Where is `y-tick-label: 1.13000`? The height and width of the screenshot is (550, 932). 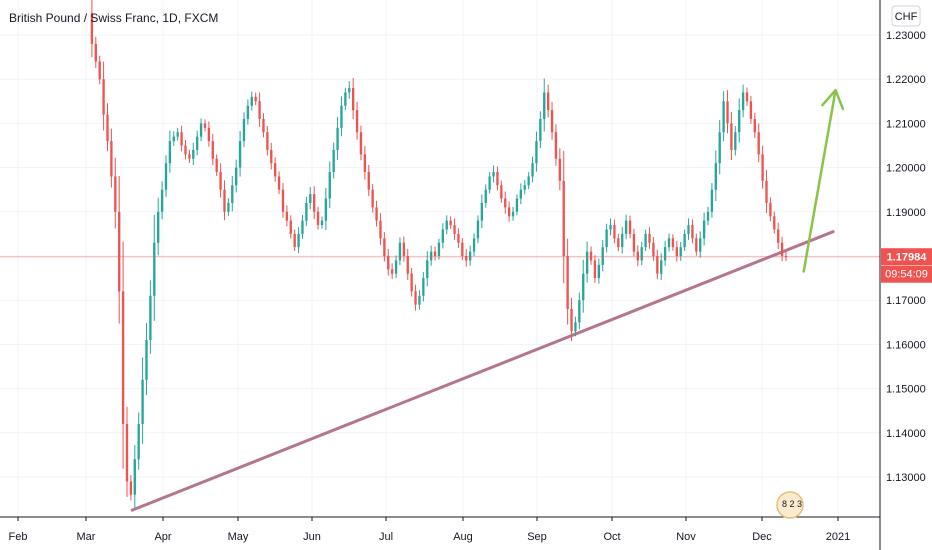 y-tick-label: 1.13000 is located at coordinates (906, 478).